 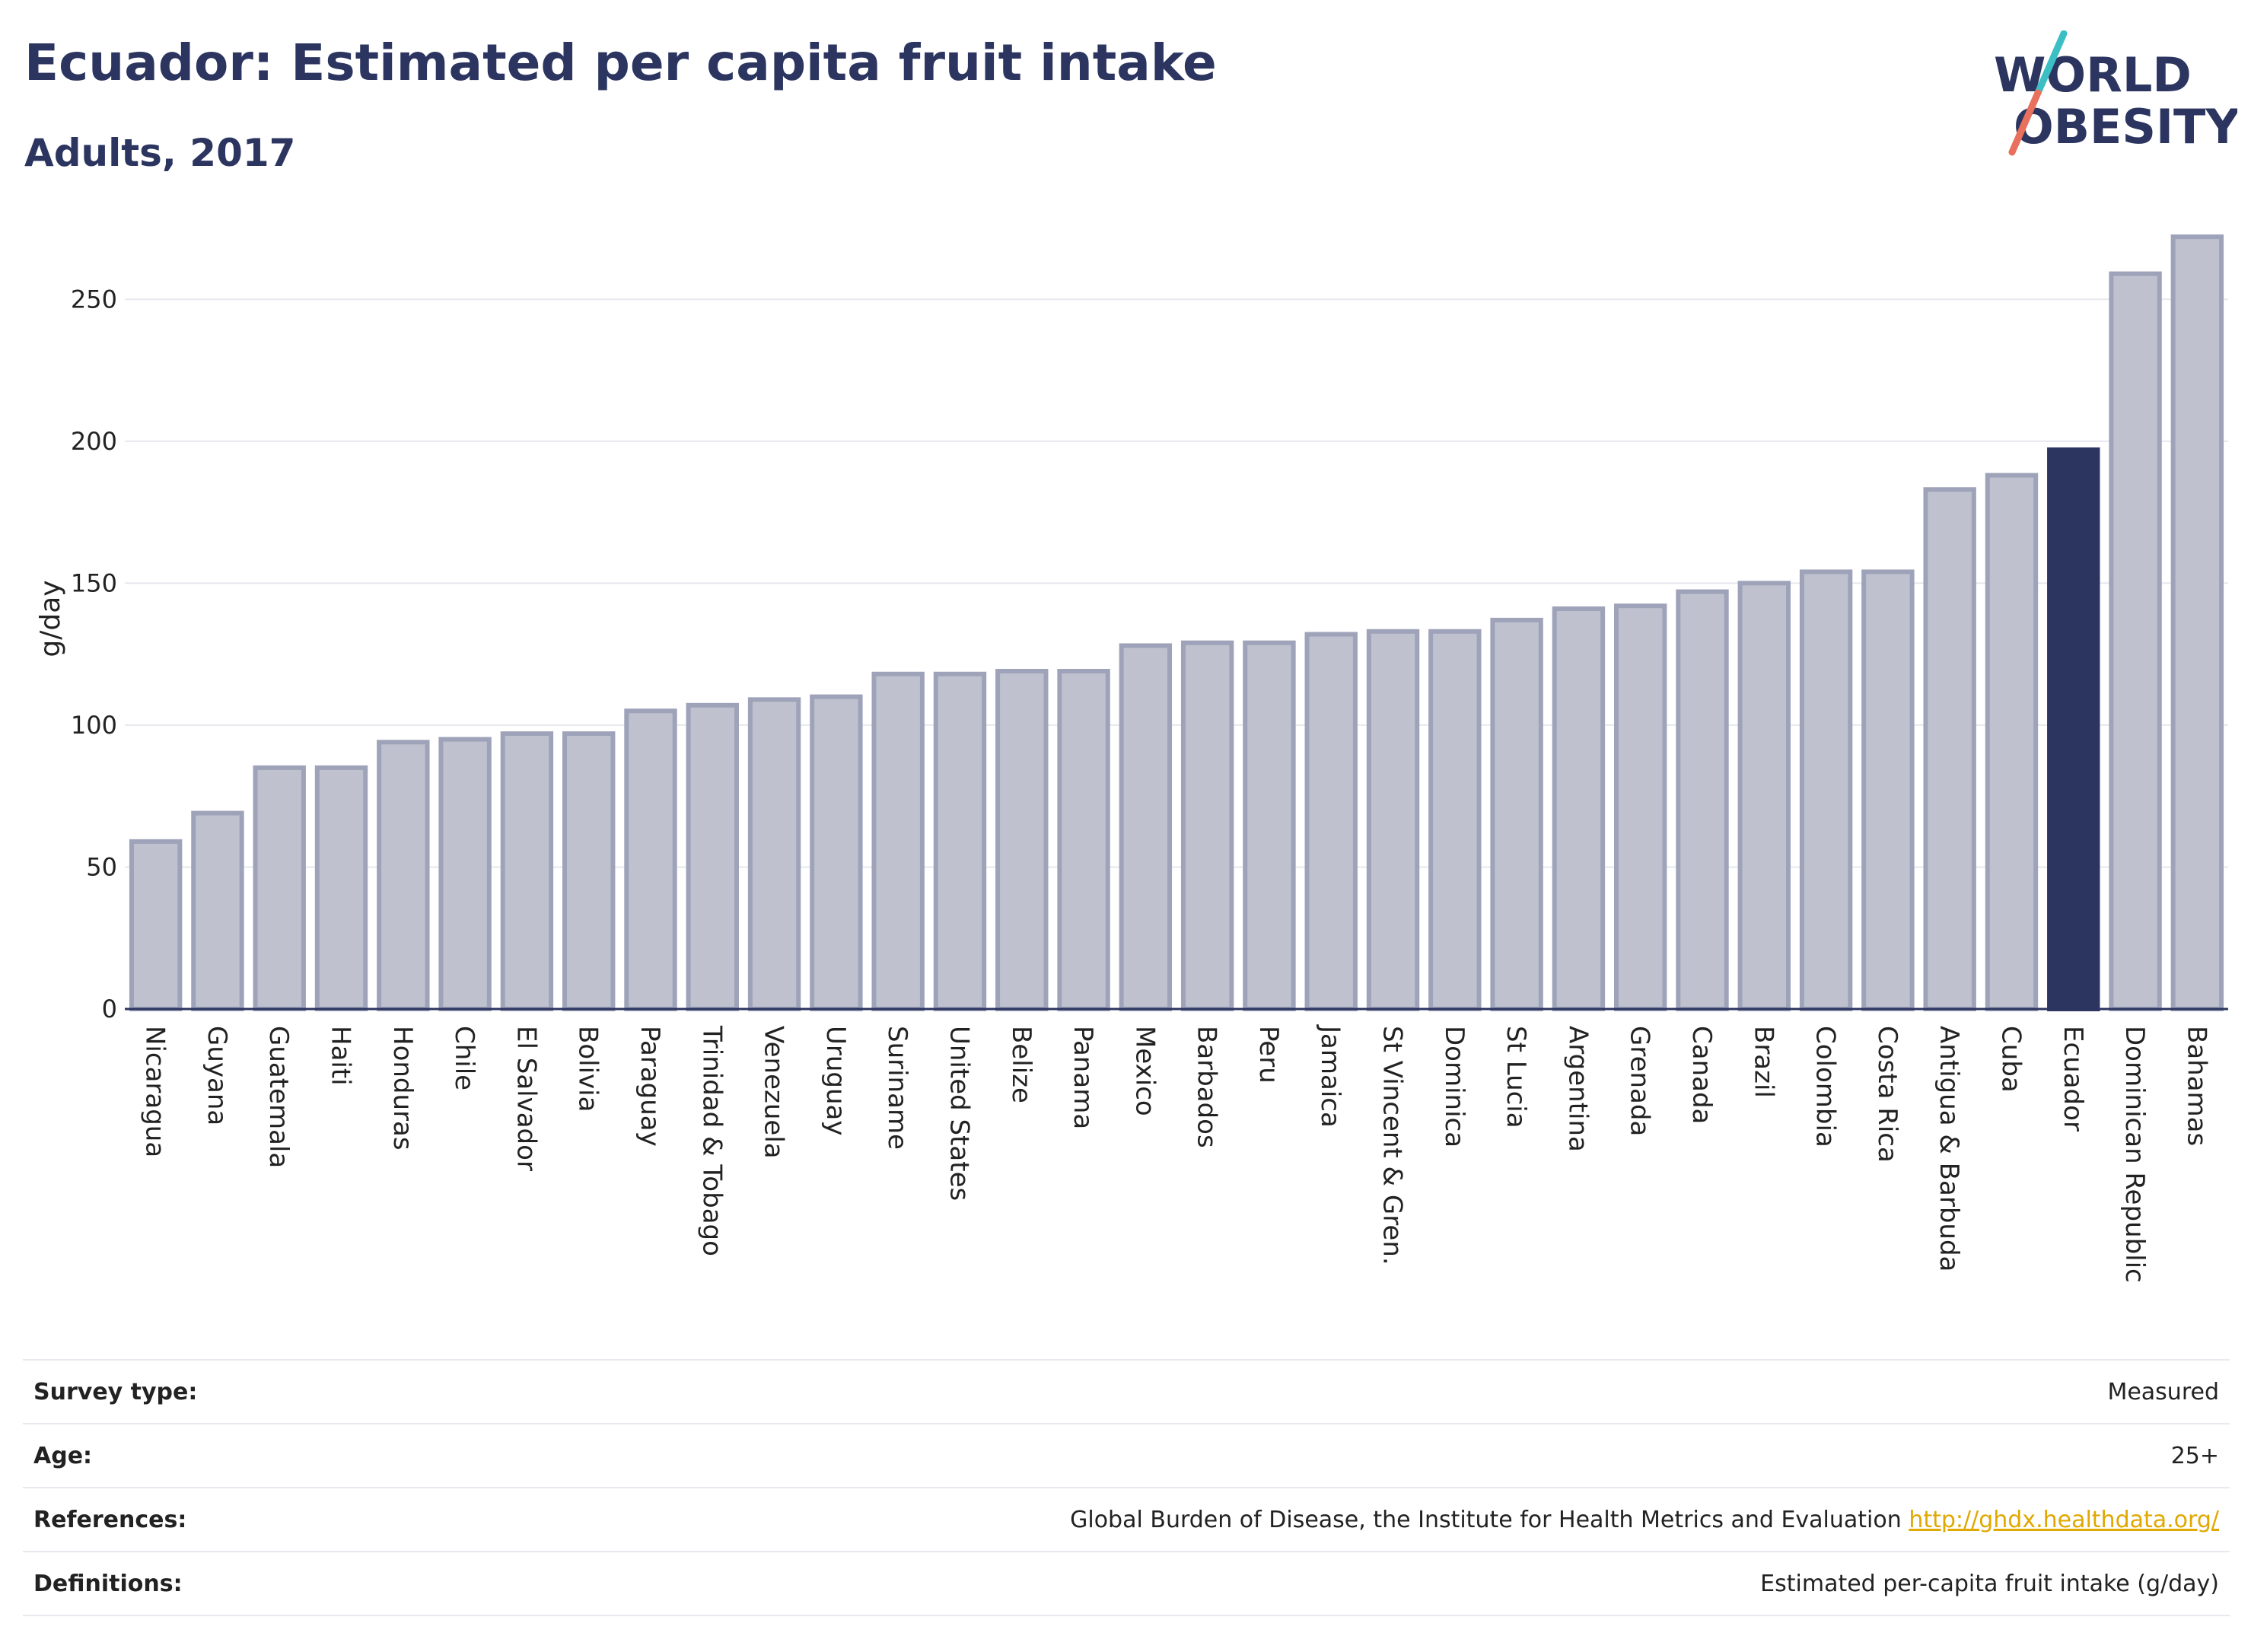 What do you see at coordinates (217, 1075) in the screenshot?
I see `x-tick-label: Guyana` at bounding box center [217, 1075].